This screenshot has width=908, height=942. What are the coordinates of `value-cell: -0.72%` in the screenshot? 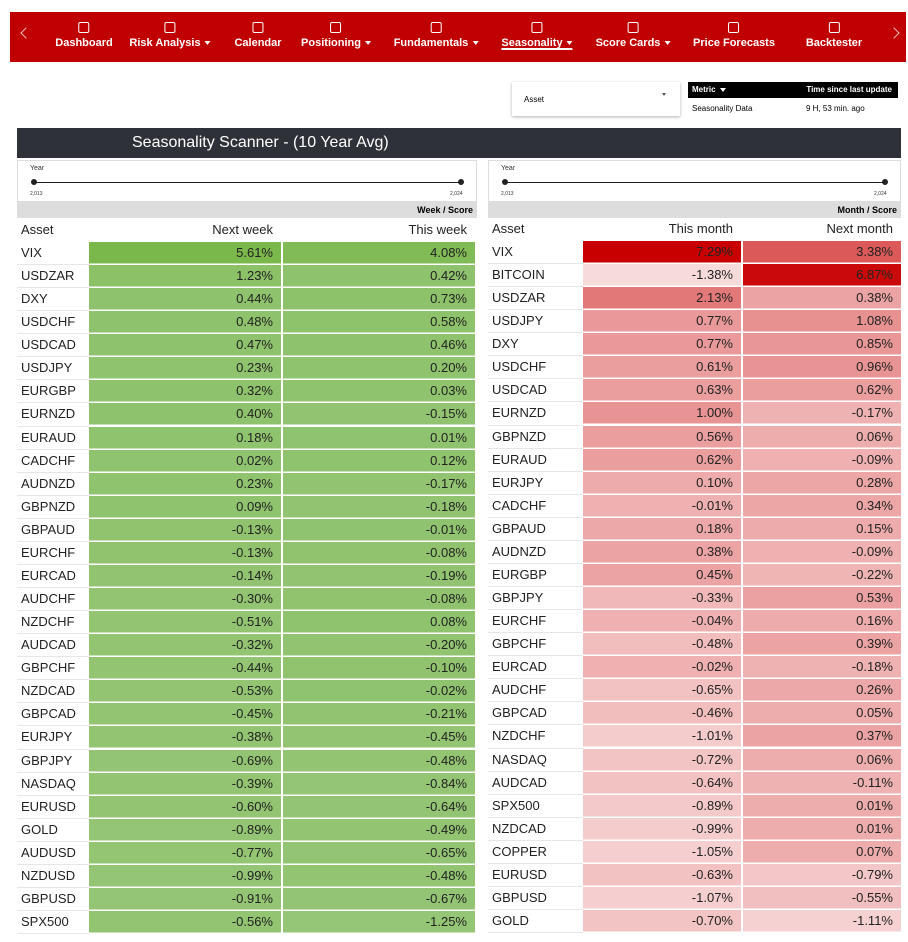 It's located at (662, 759).